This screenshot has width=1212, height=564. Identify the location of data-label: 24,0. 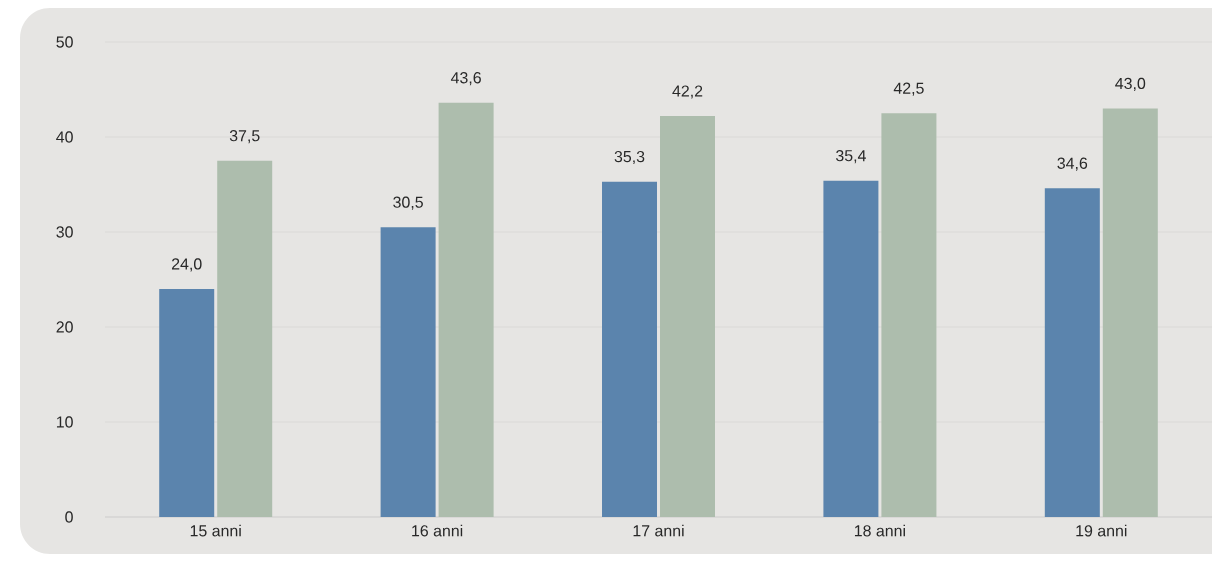
(187, 265).